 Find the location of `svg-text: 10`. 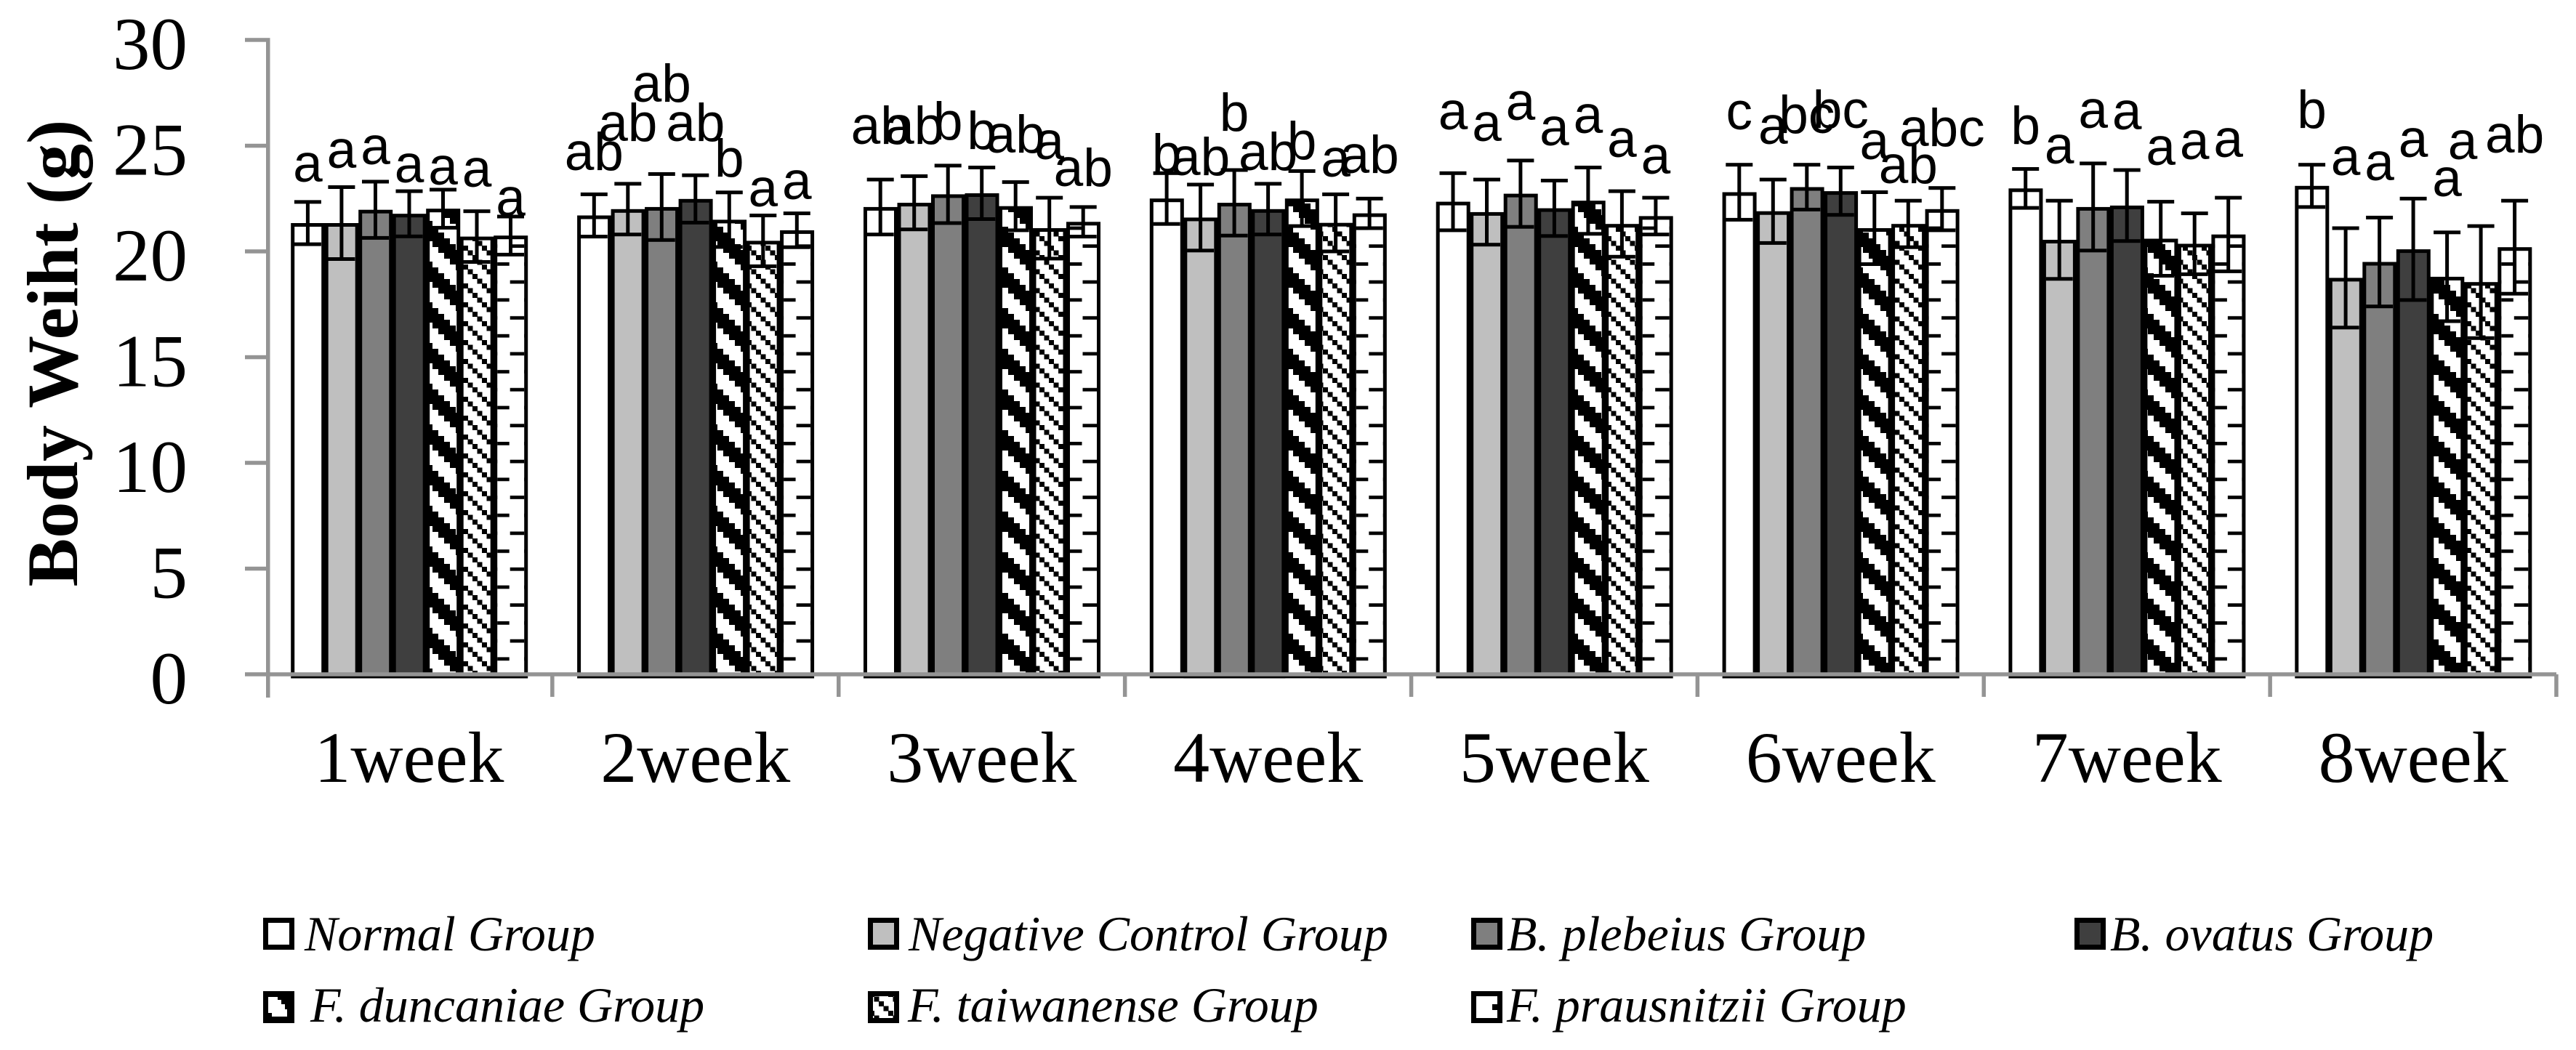

svg-text: 10 is located at coordinates (150, 467).